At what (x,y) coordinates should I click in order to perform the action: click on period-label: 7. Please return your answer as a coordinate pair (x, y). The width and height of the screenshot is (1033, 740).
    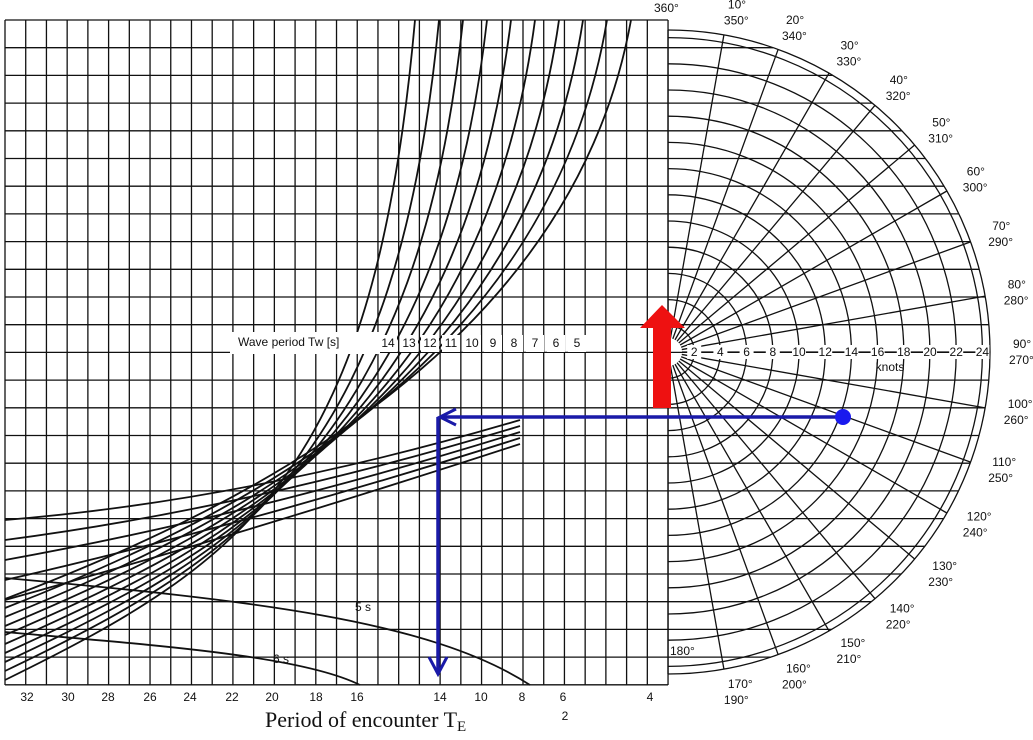
    Looking at the image, I should click on (535, 343).